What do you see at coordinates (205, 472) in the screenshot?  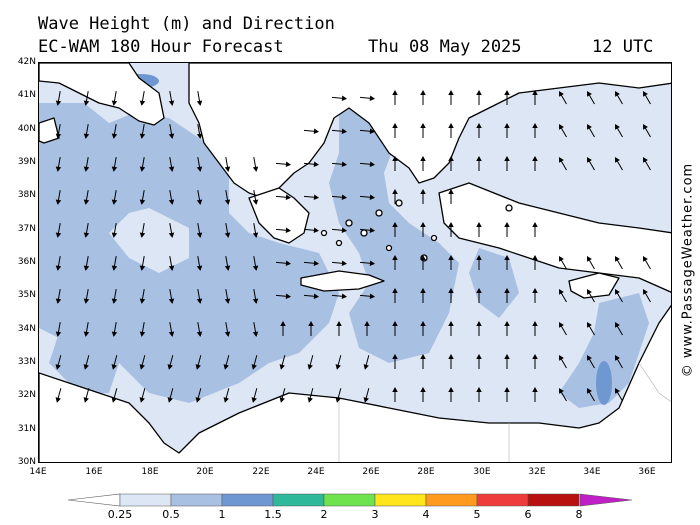 I see `lon-label-20: 20E` at bounding box center [205, 472].